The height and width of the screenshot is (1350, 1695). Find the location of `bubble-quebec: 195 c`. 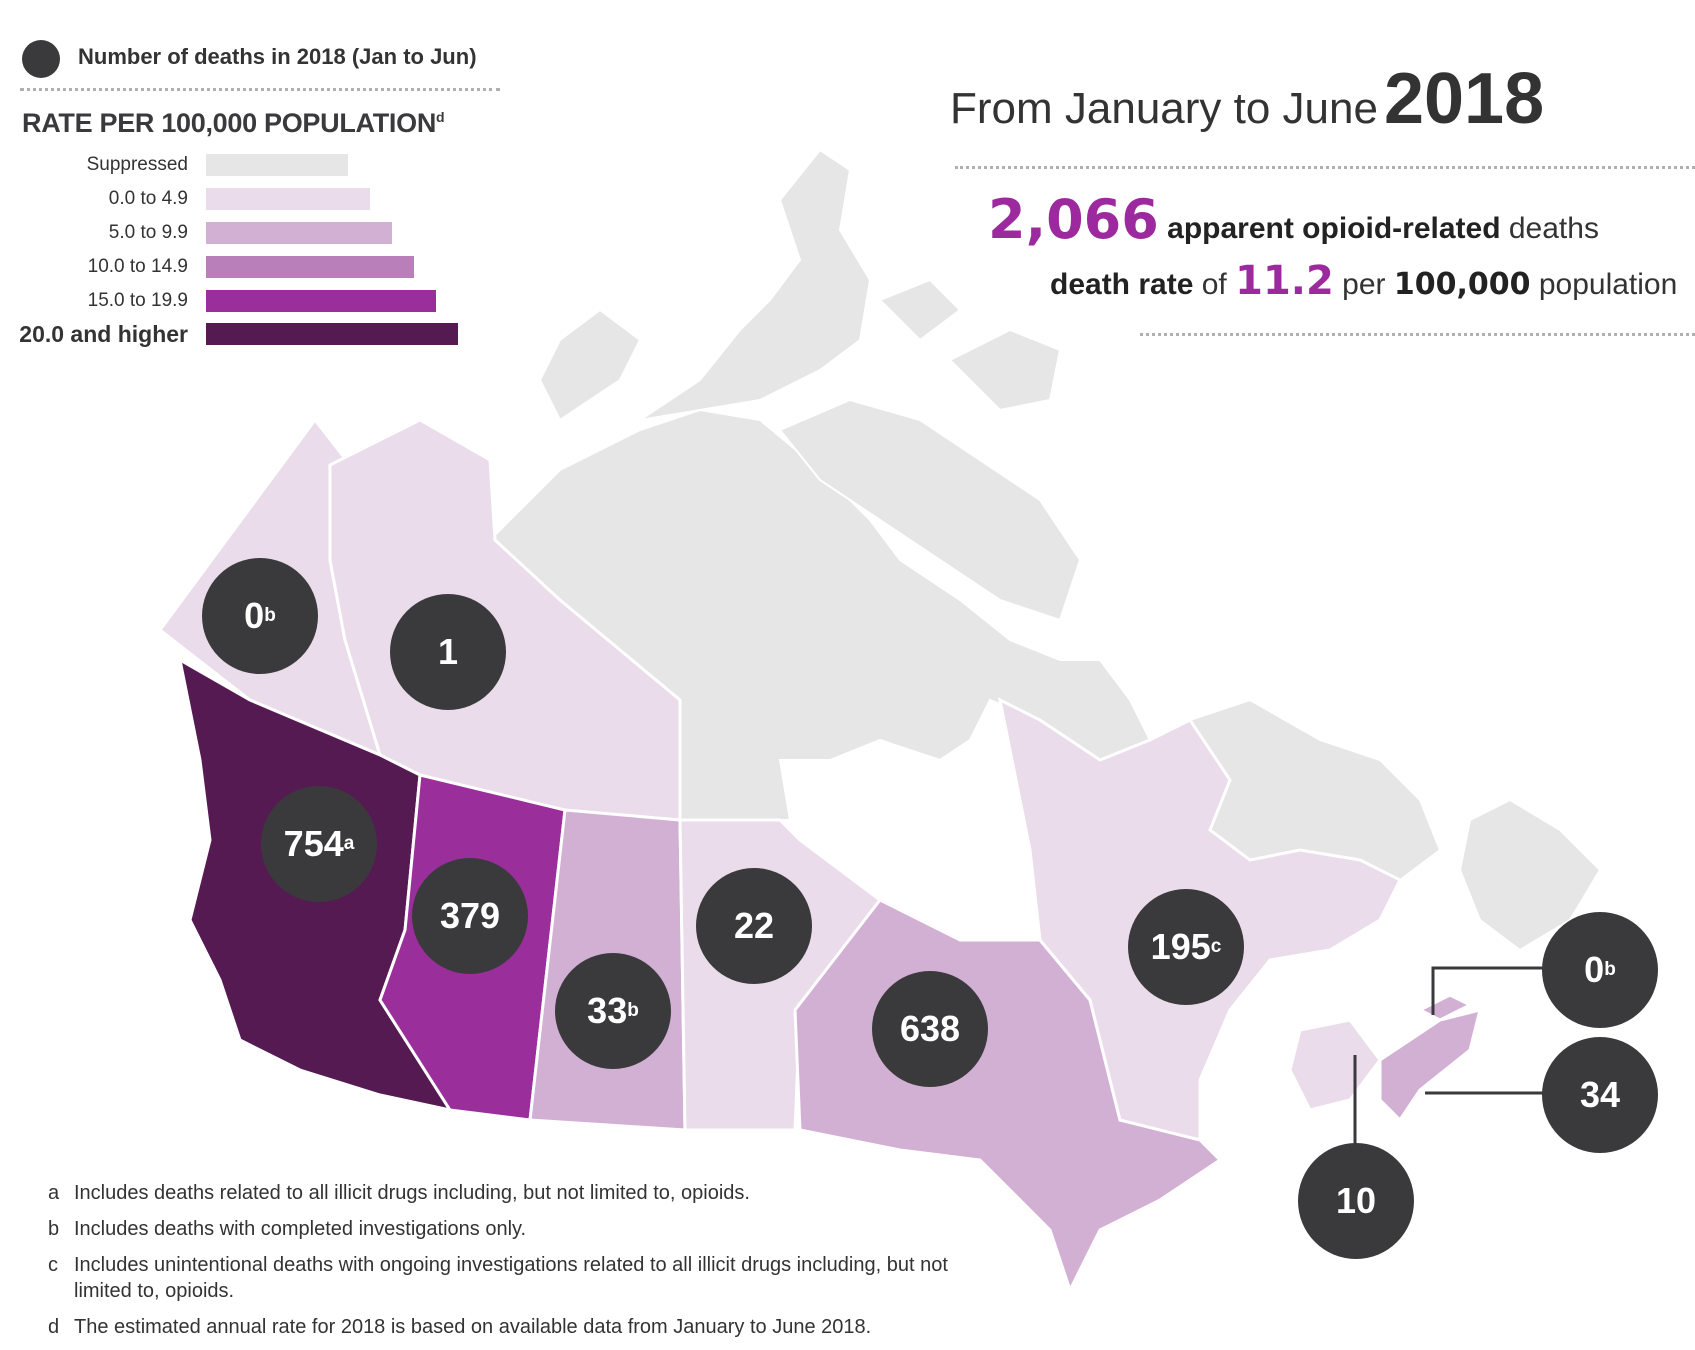

bubble-quebec: 195 c is located at coordinates (1186, 947).